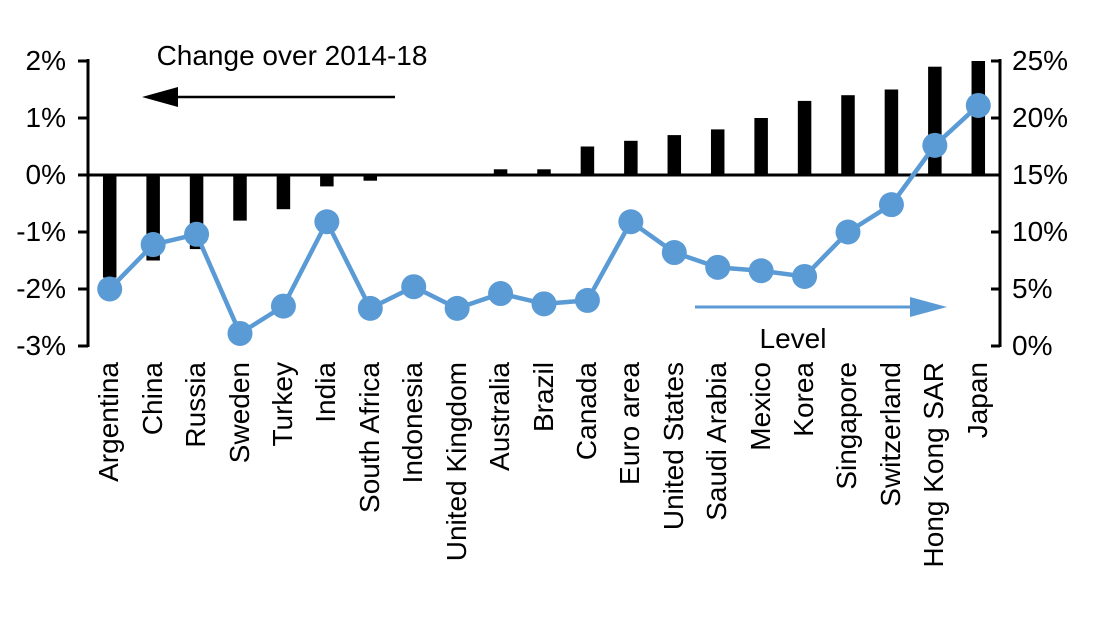 The width and height of the screenshot is (1102, 619). Describe the element at coordinates (977, 490) in the screenshot. I see `x-category-cell: Japan` at that location.